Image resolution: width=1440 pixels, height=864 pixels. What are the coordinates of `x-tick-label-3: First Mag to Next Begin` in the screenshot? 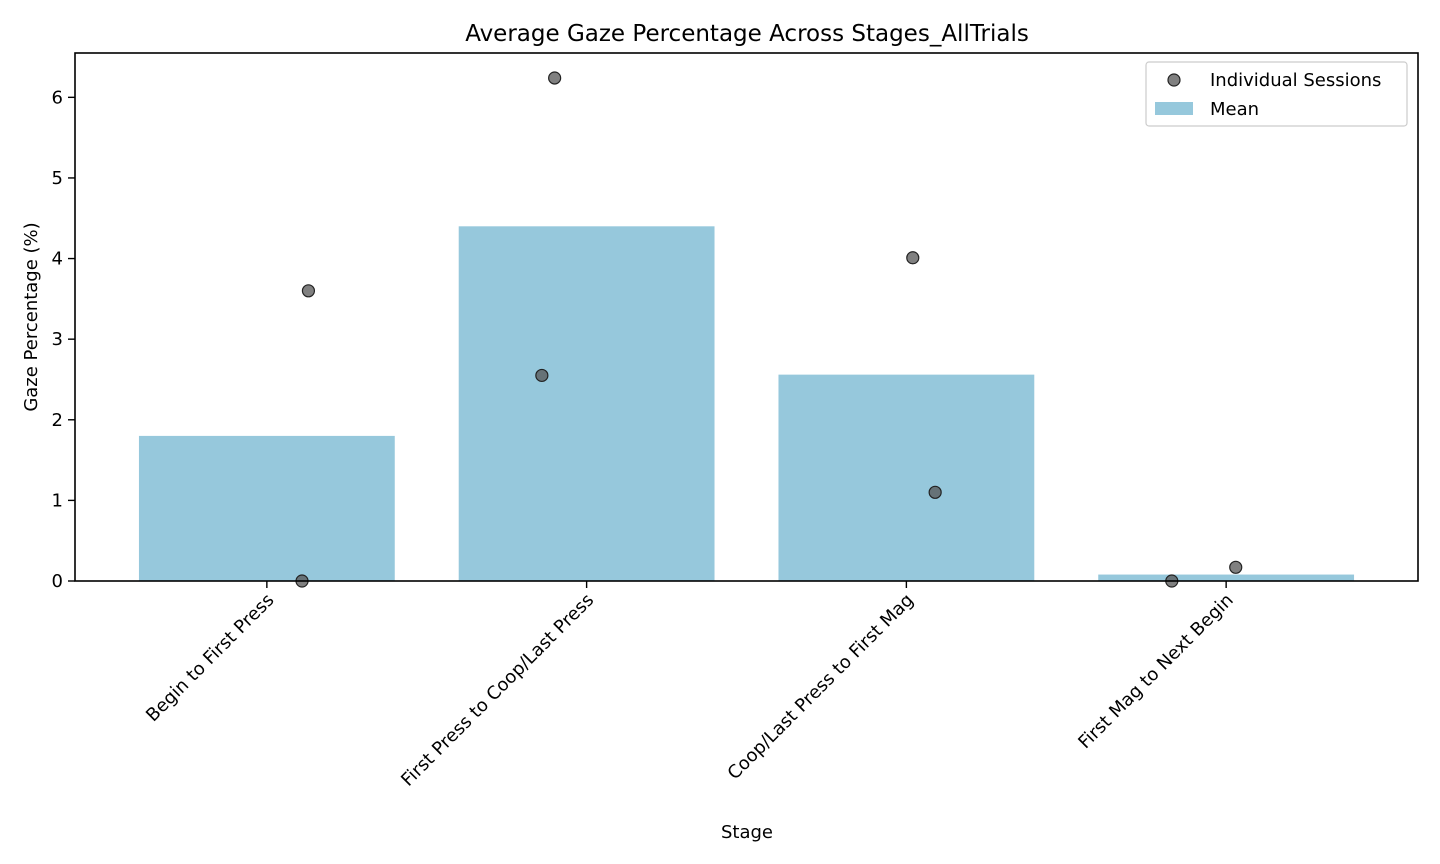 It's located at (1155, 671).